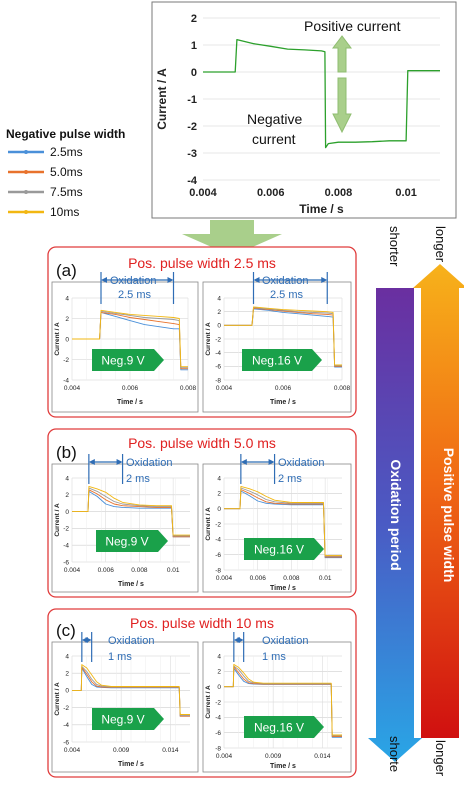 Image resolution: width=464 pixels, height=788 pixels. Describe the element at coordinates (232, 238) in the screenshot. I see `transition-arrow` at that location.